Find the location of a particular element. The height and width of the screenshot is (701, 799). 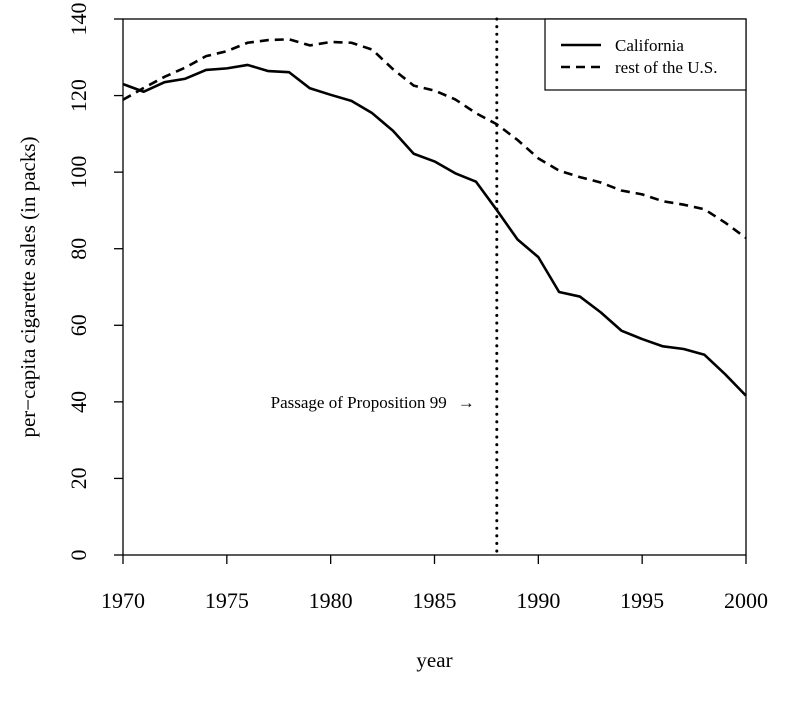

annotation-label: Passage of Proposition 99 is located at coordinates (359, 402).